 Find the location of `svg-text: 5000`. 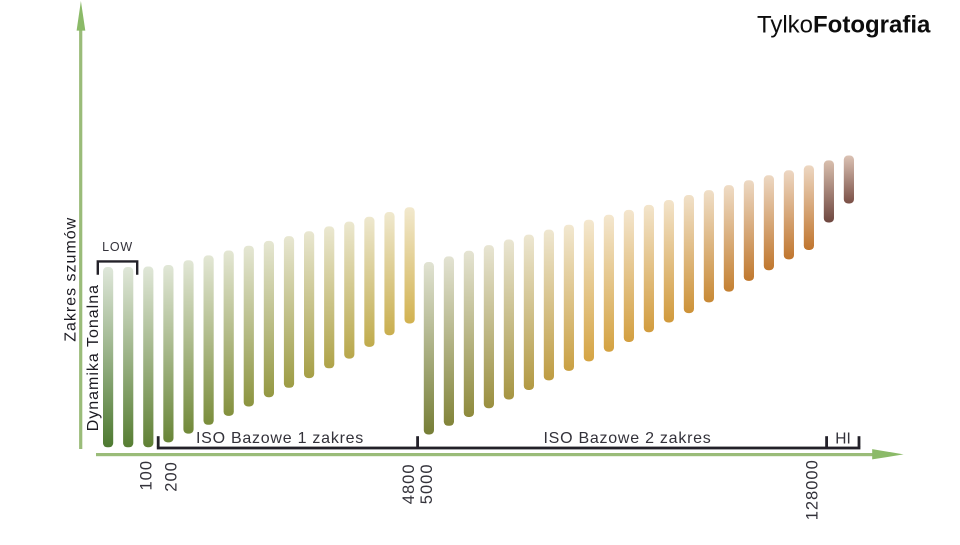

svg-text: 5000 is located at coordinates (427, 483).